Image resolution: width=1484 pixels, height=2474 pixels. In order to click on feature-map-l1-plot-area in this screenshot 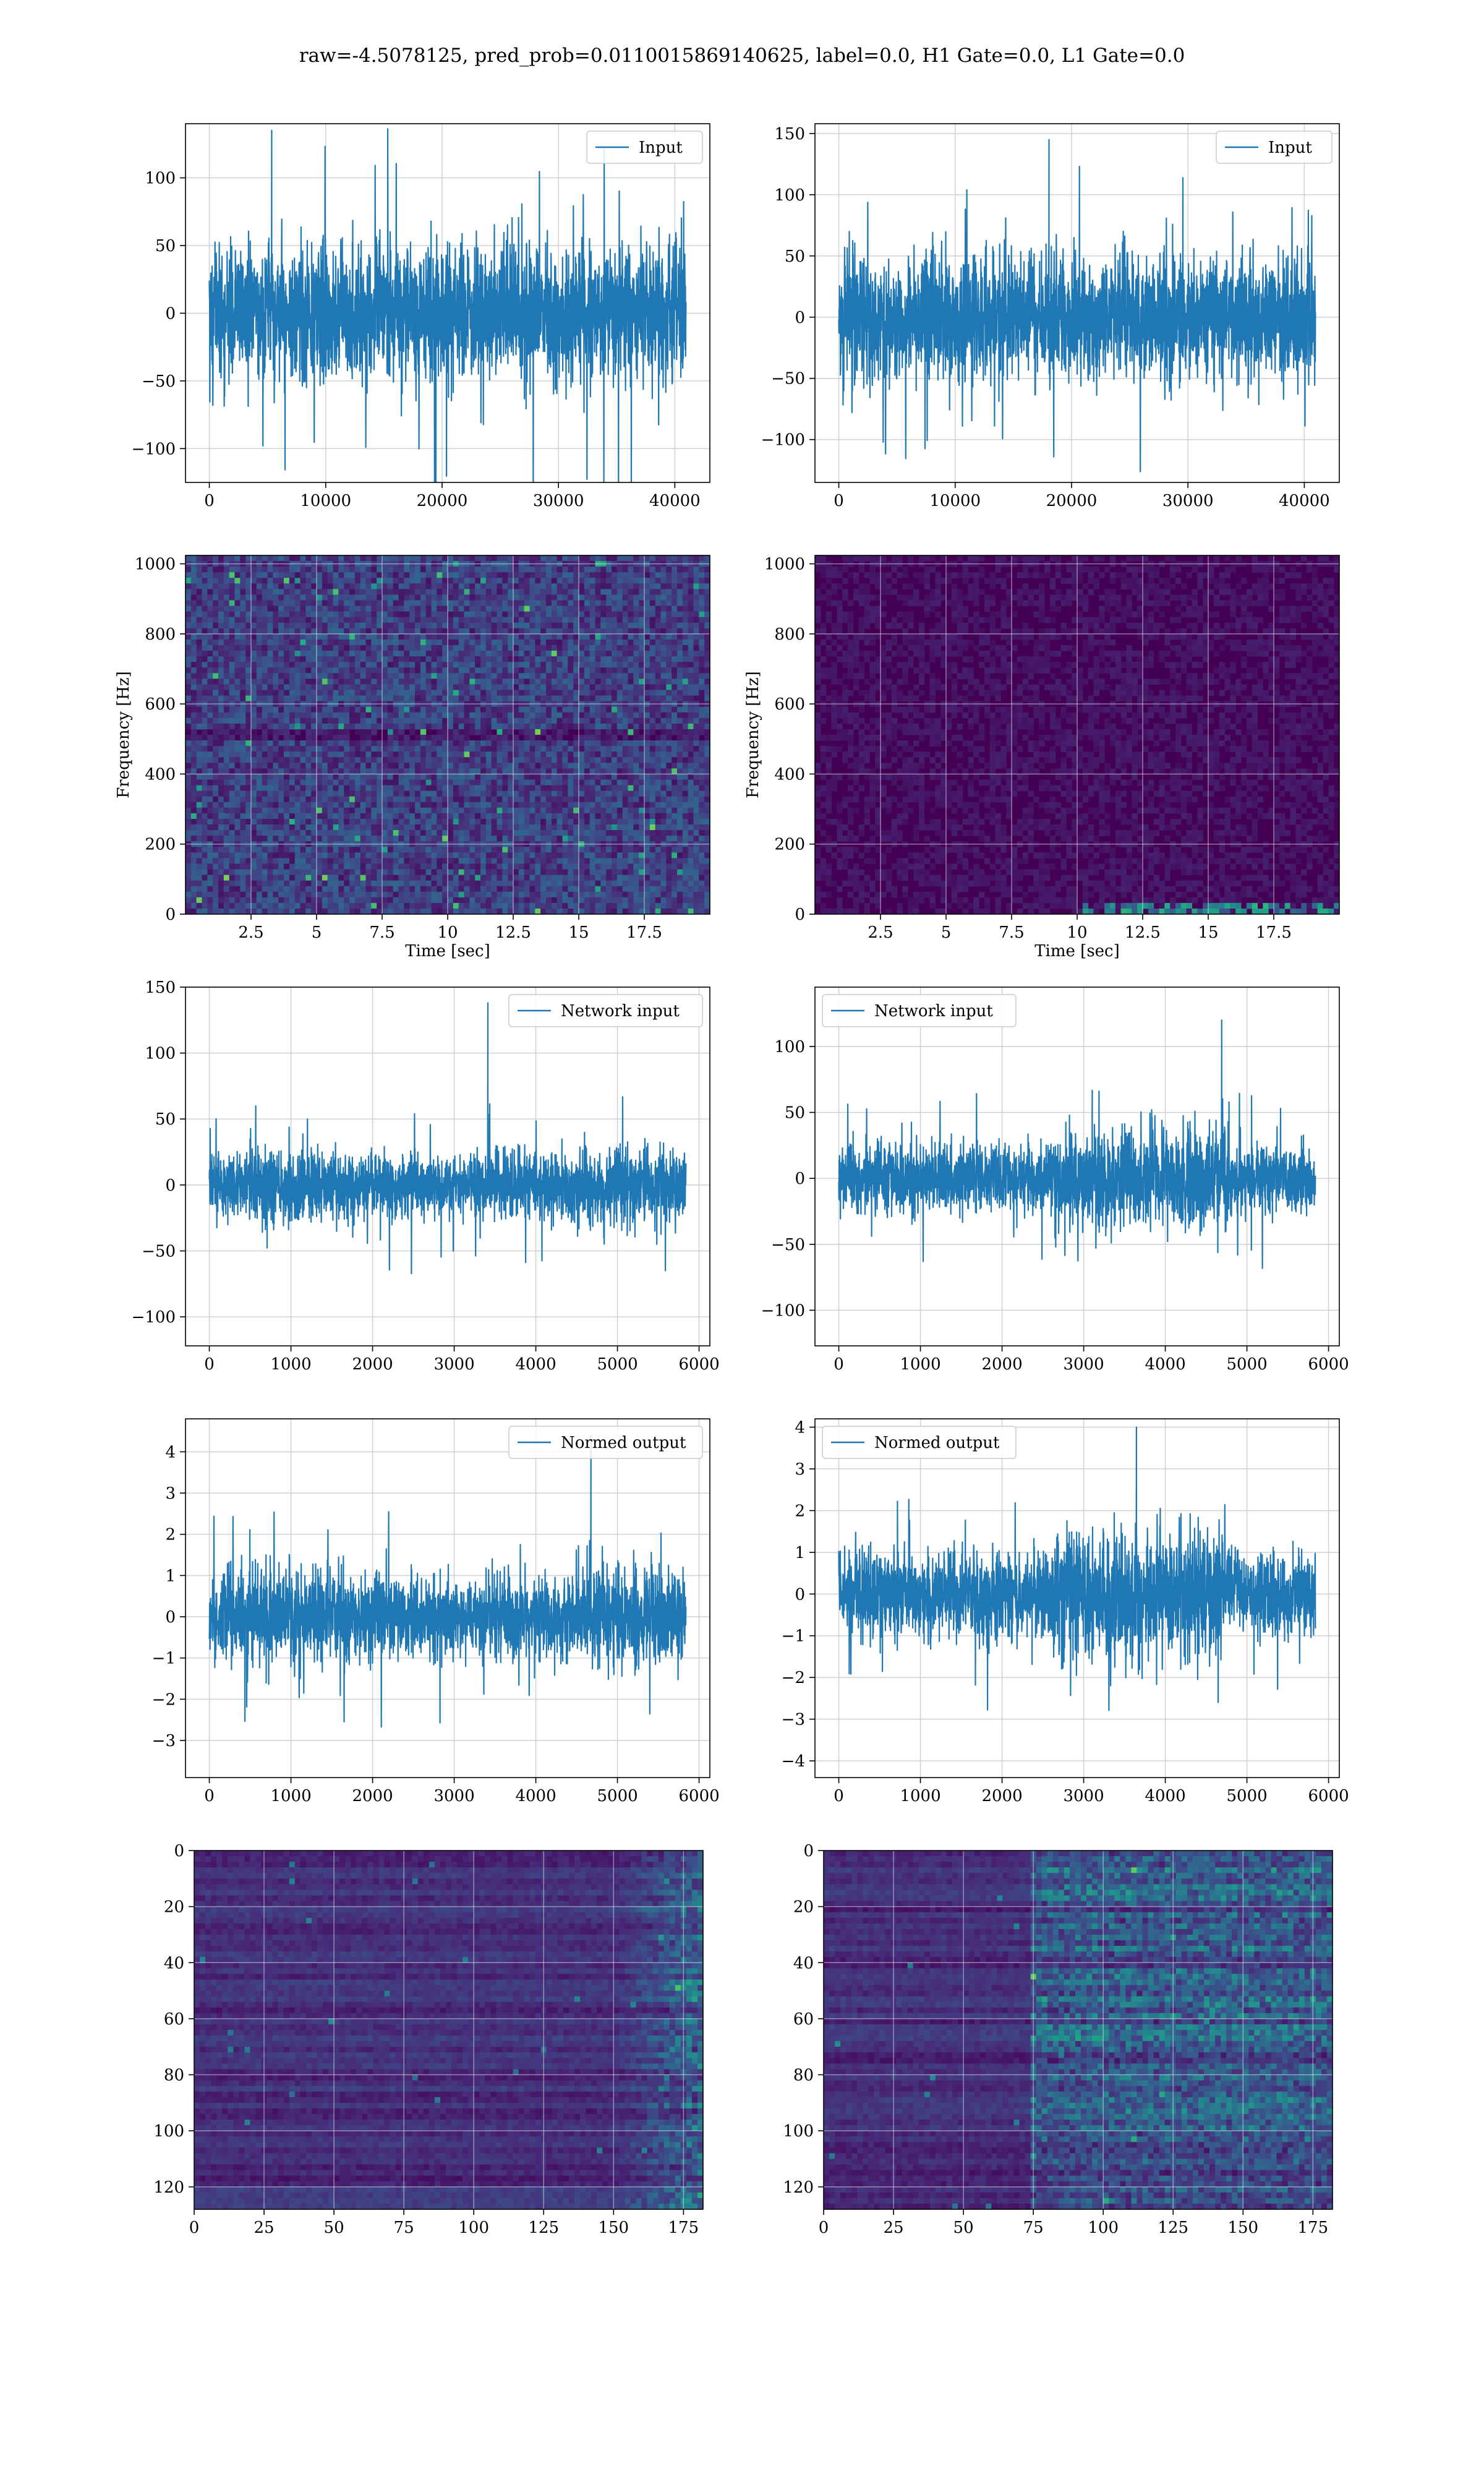, I will do `click(1078, 2030)`.